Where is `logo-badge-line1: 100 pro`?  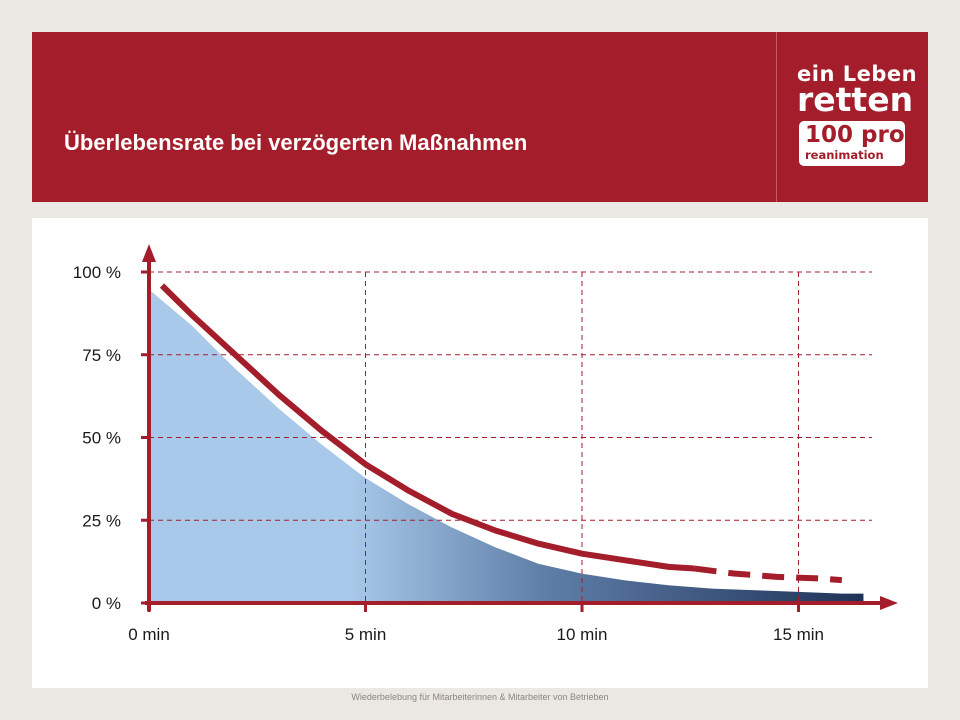
logo-badge-line1: 100 pro is located at coordinates (855, 135).